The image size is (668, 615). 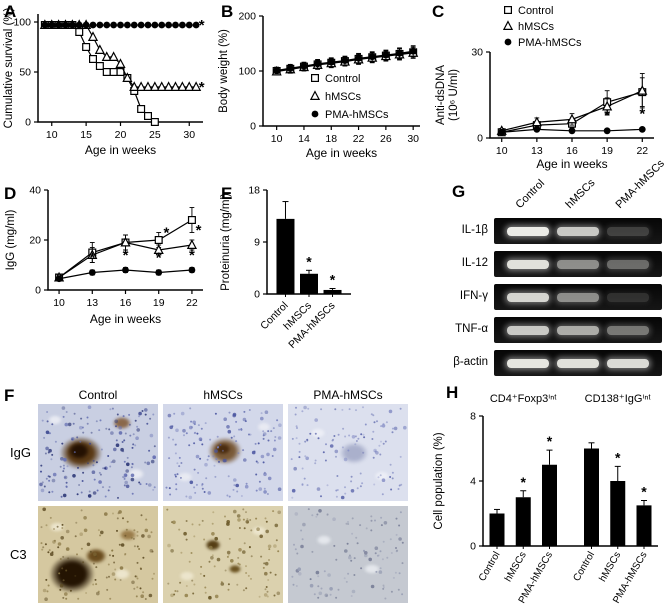 What do you see at coordinates (247, 17) in the screenshot?
I see `svg-text: 200` at bounding box center [247, 17].